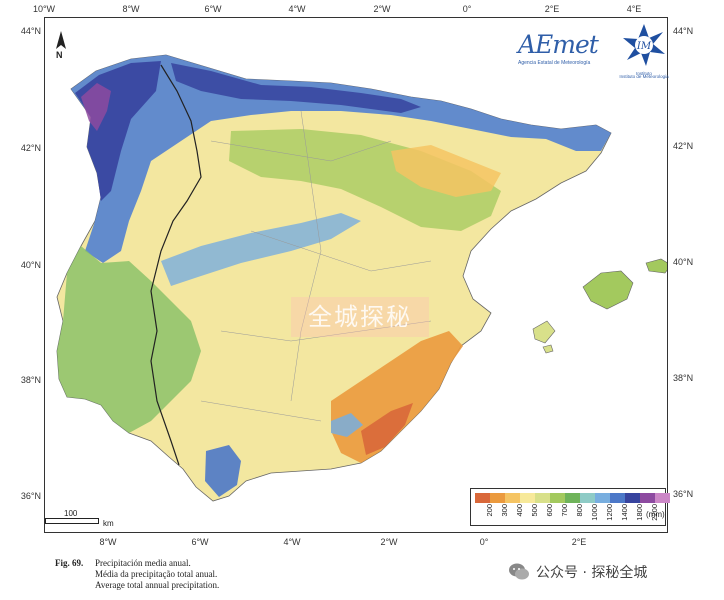  Describe the element at coordinates (683, 494) in the screenshot. I see `right-tick-4: 36°N` at that location.